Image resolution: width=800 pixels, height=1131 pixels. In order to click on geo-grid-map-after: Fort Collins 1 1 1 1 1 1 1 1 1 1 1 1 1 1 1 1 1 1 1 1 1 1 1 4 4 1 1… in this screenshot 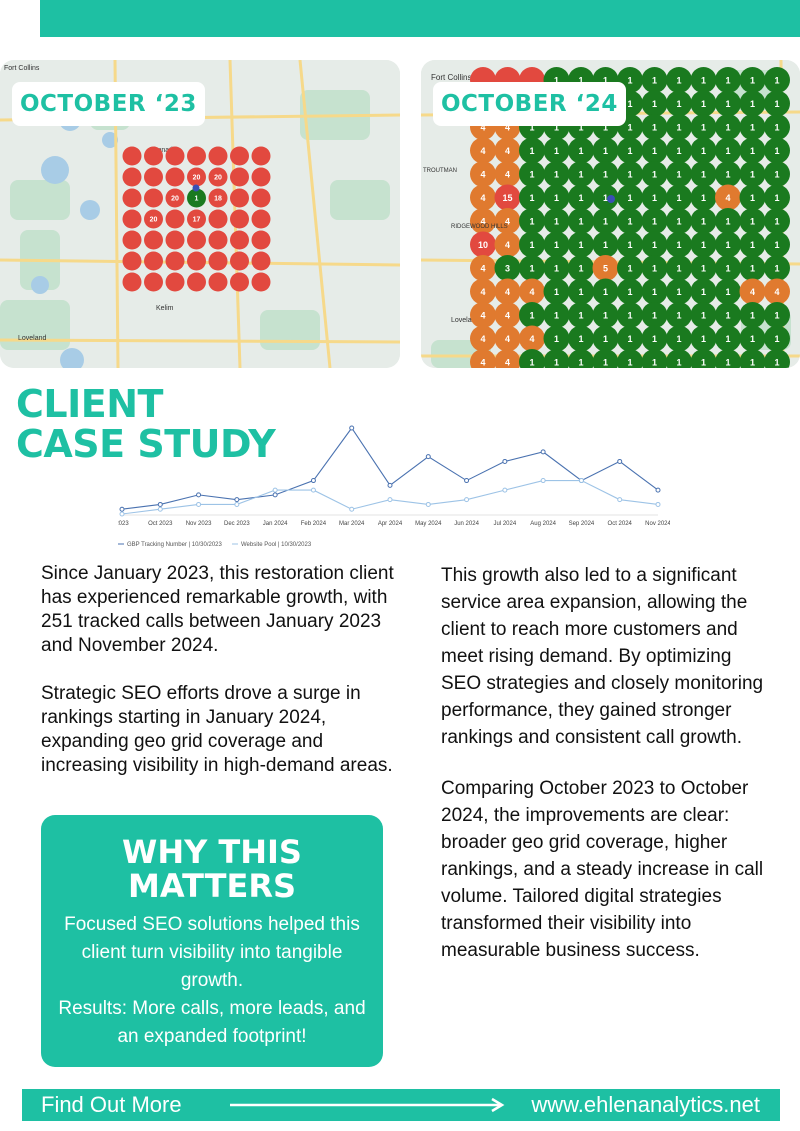, I will do `click(610, 214)`.